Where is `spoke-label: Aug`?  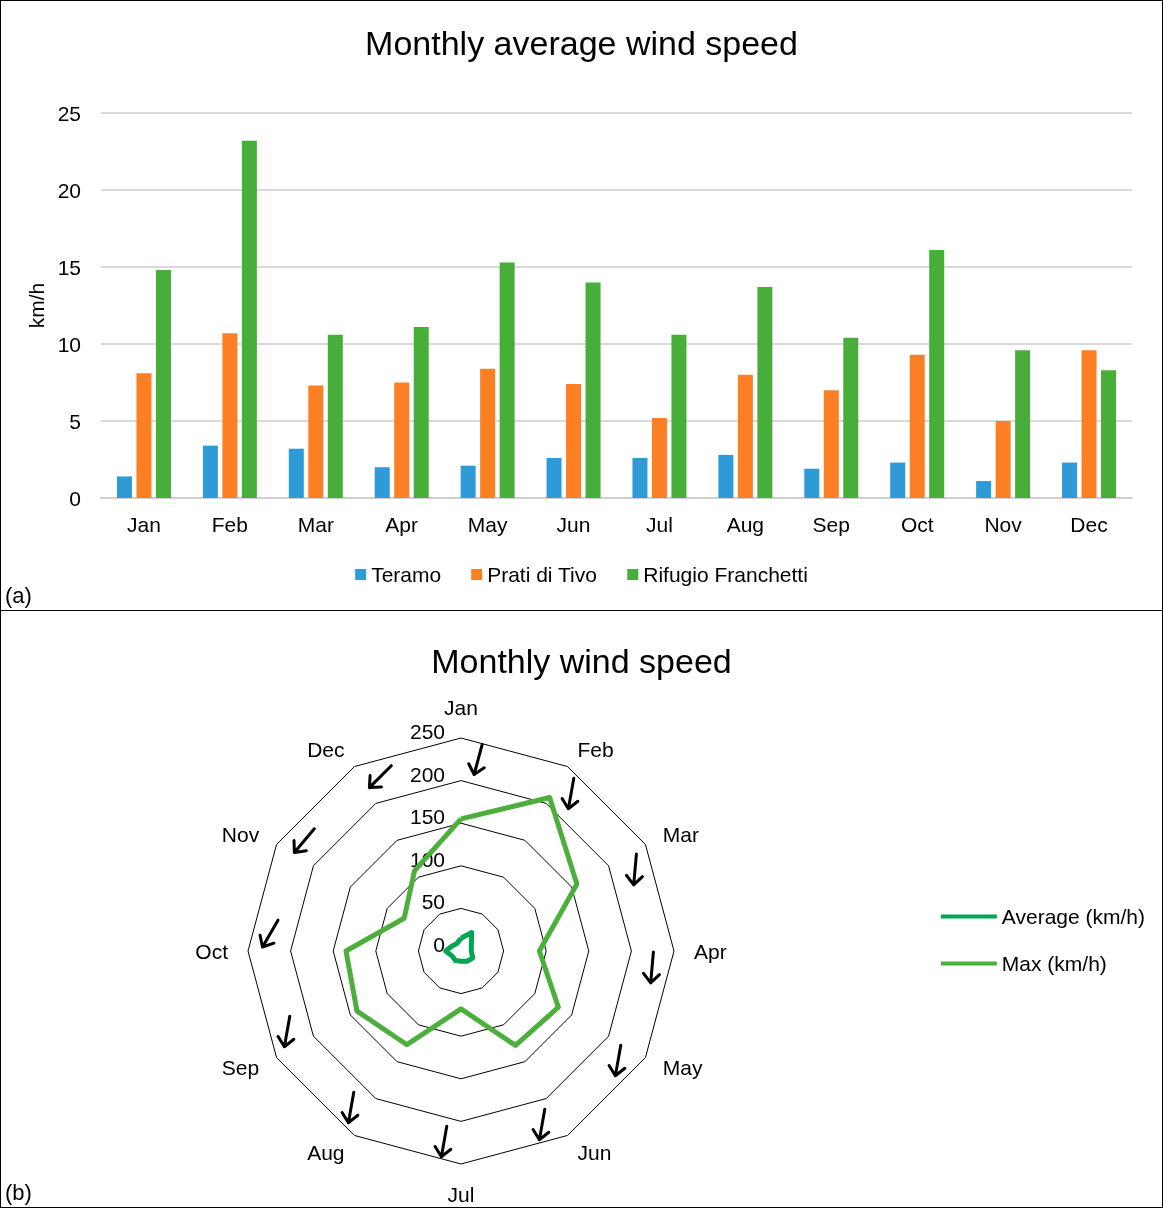 spoke-label: Aug is located at coordinates (326, 1153).